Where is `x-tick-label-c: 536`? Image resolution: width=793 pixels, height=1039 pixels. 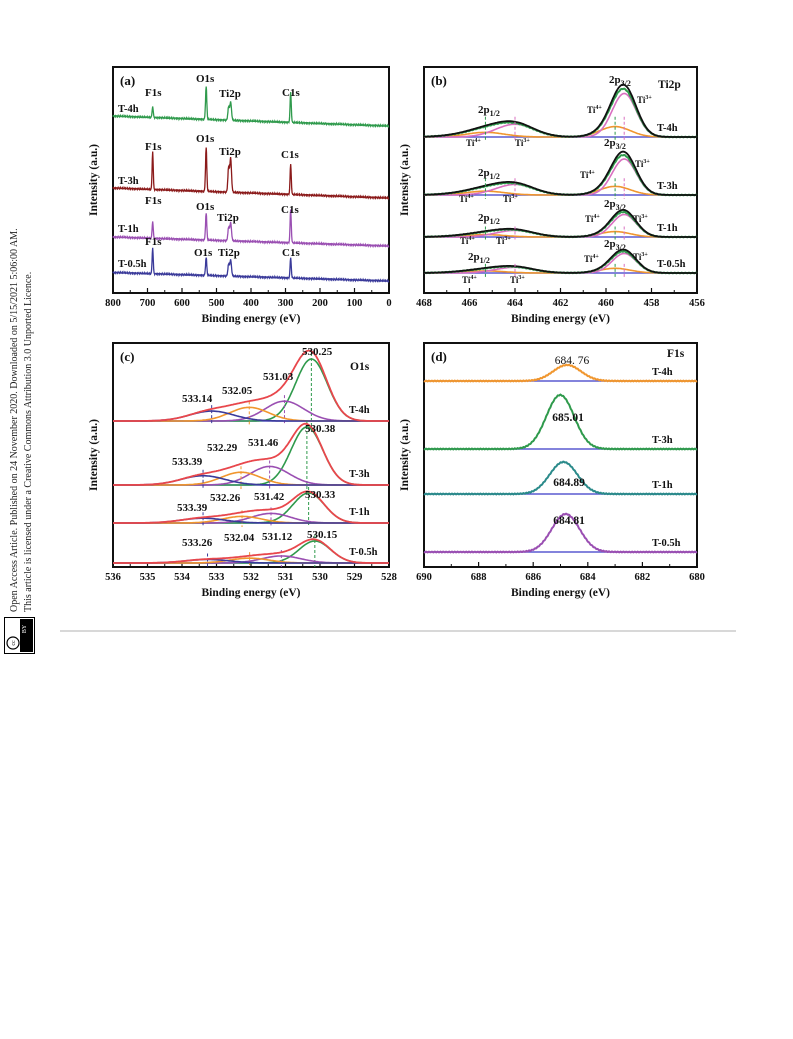 x-tick-label-c: 536 is located at coordinates (113, 577).